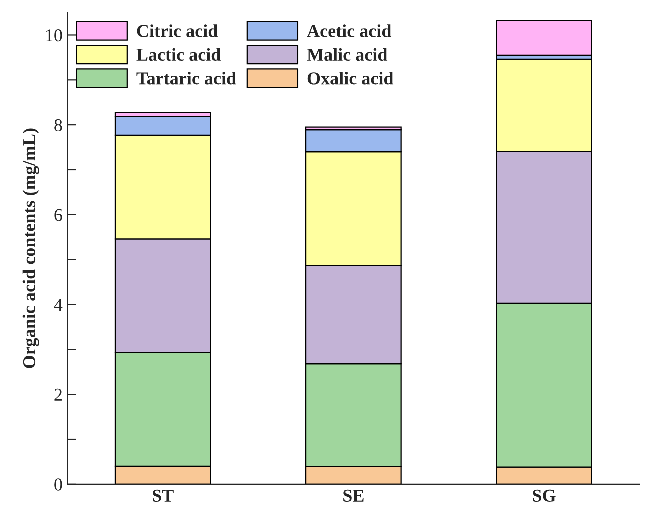 The height and width of the screenshot is (511, 646). Describe the element at coordinates (351, 78) in the screenshot. I see `legend-label: Oxalic acid` at that location.